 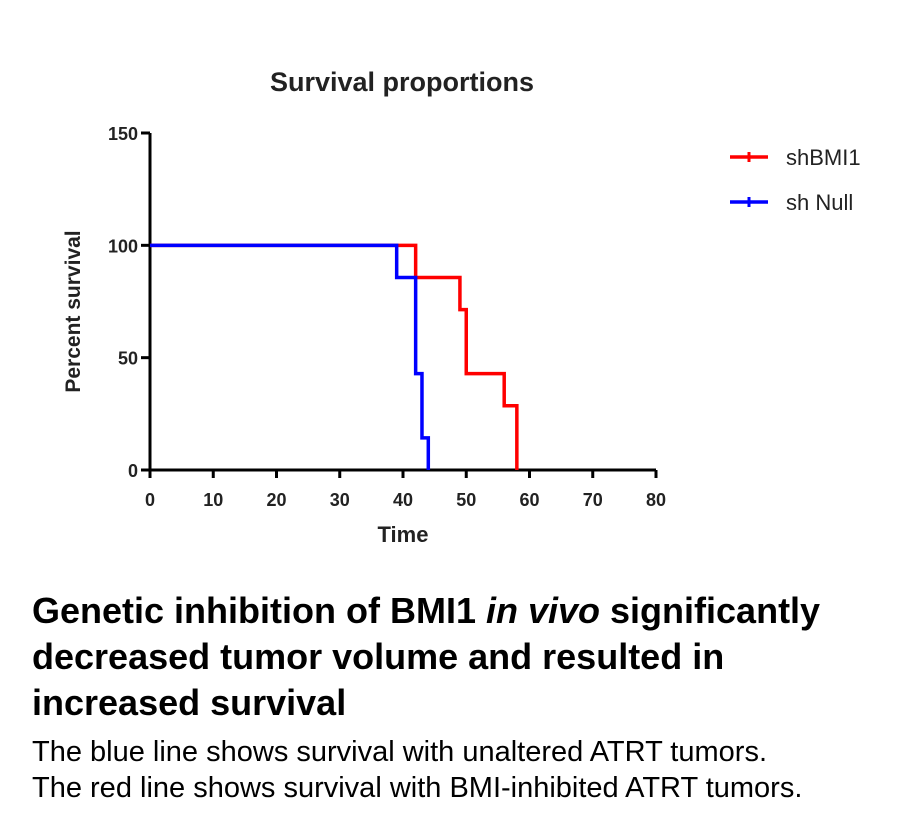 What do you see at coordinates (593, 500) in the screenshot?
I see `x-tick-label: 70` at bounding box center [593, 500].